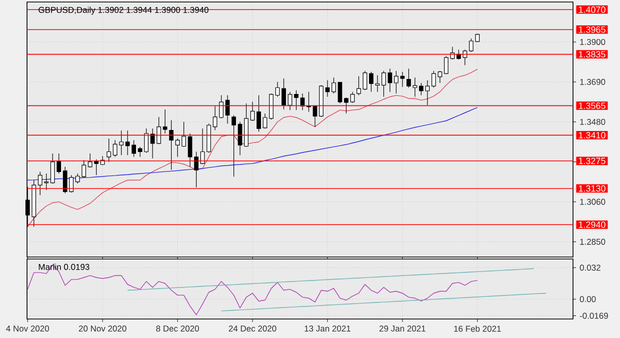 The height and width of the screenshot is (338, 620). What do you see at coordinates (593, 201) in the screenshot?
I see `y-tick-label: 1.3060` at bounding box center [593, 201].